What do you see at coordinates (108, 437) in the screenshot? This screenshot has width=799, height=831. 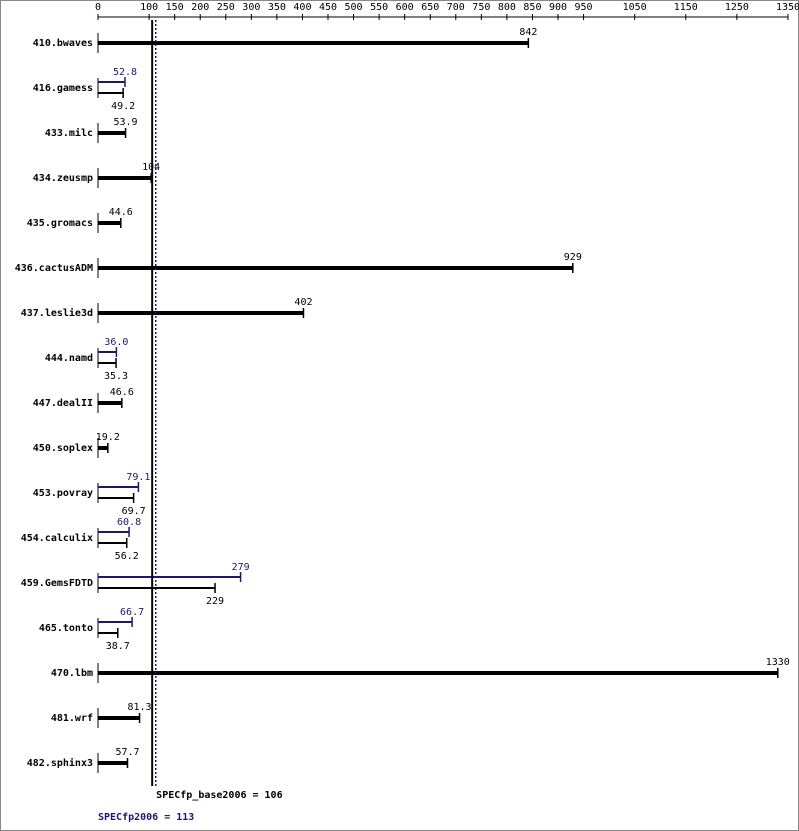 I see `value-label: 19.2` at bounding box center [108, 437].